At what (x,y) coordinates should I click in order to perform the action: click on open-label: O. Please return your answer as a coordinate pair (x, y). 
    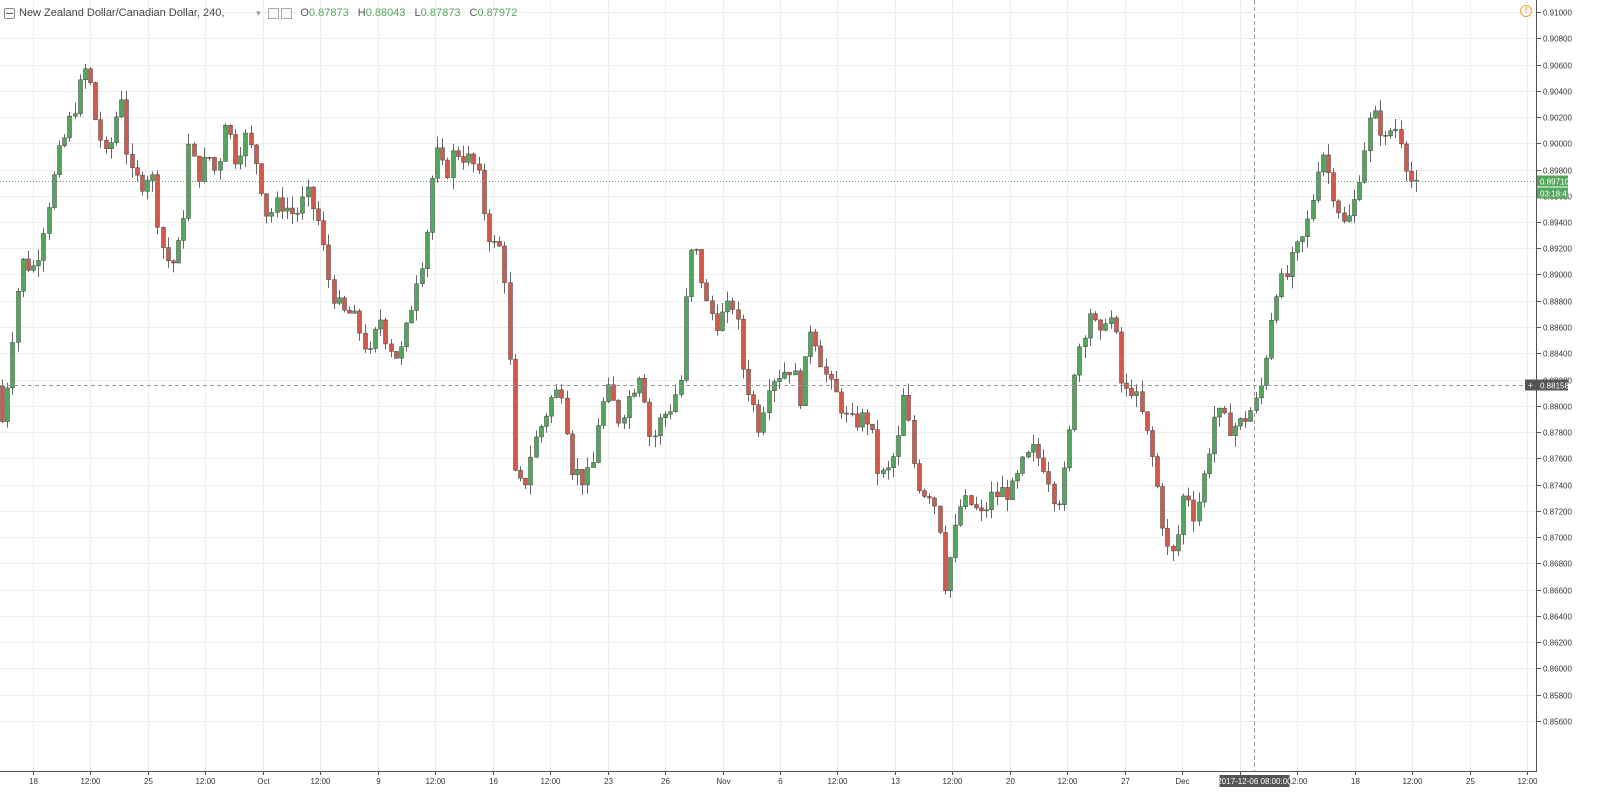
    Looking at the image, I should click on (304, 13).